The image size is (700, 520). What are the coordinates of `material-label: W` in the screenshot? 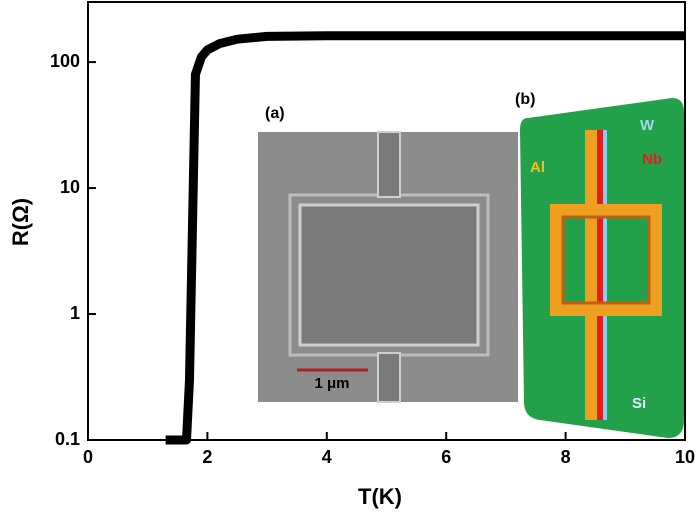 It's located at (647, 125).